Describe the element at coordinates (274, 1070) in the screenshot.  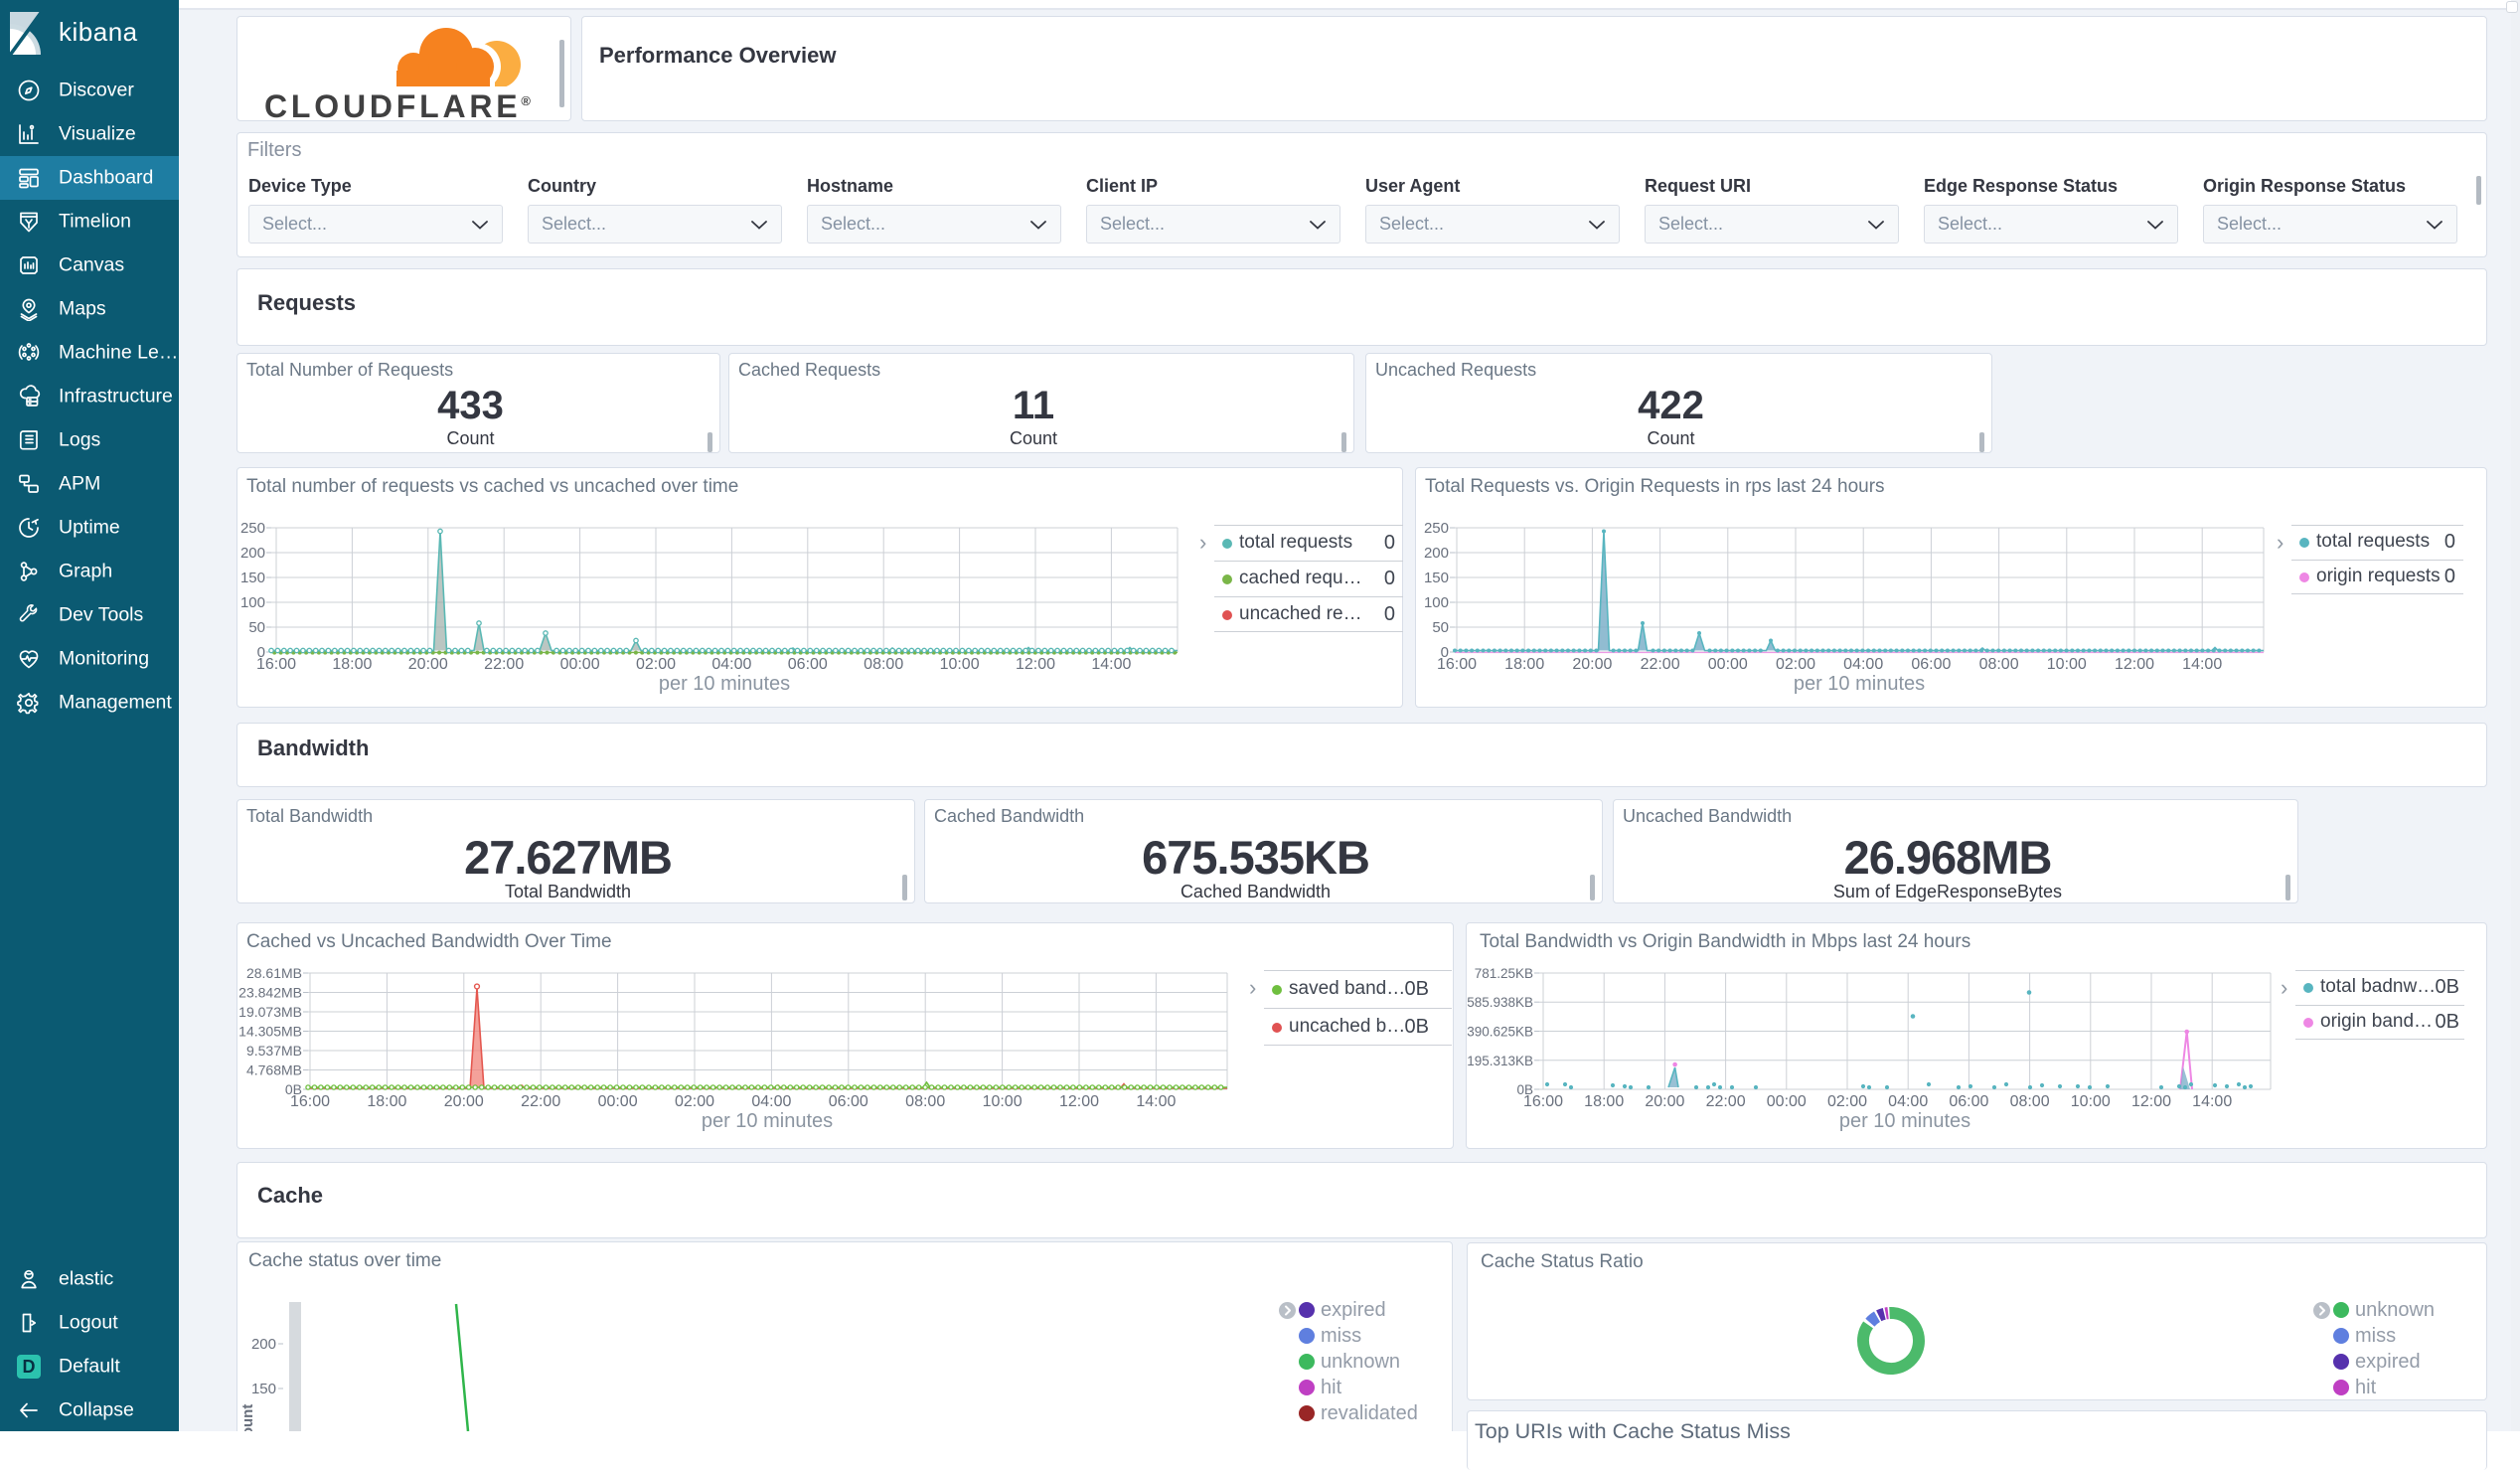
I see `svg-text: 4.768MB` at that location.